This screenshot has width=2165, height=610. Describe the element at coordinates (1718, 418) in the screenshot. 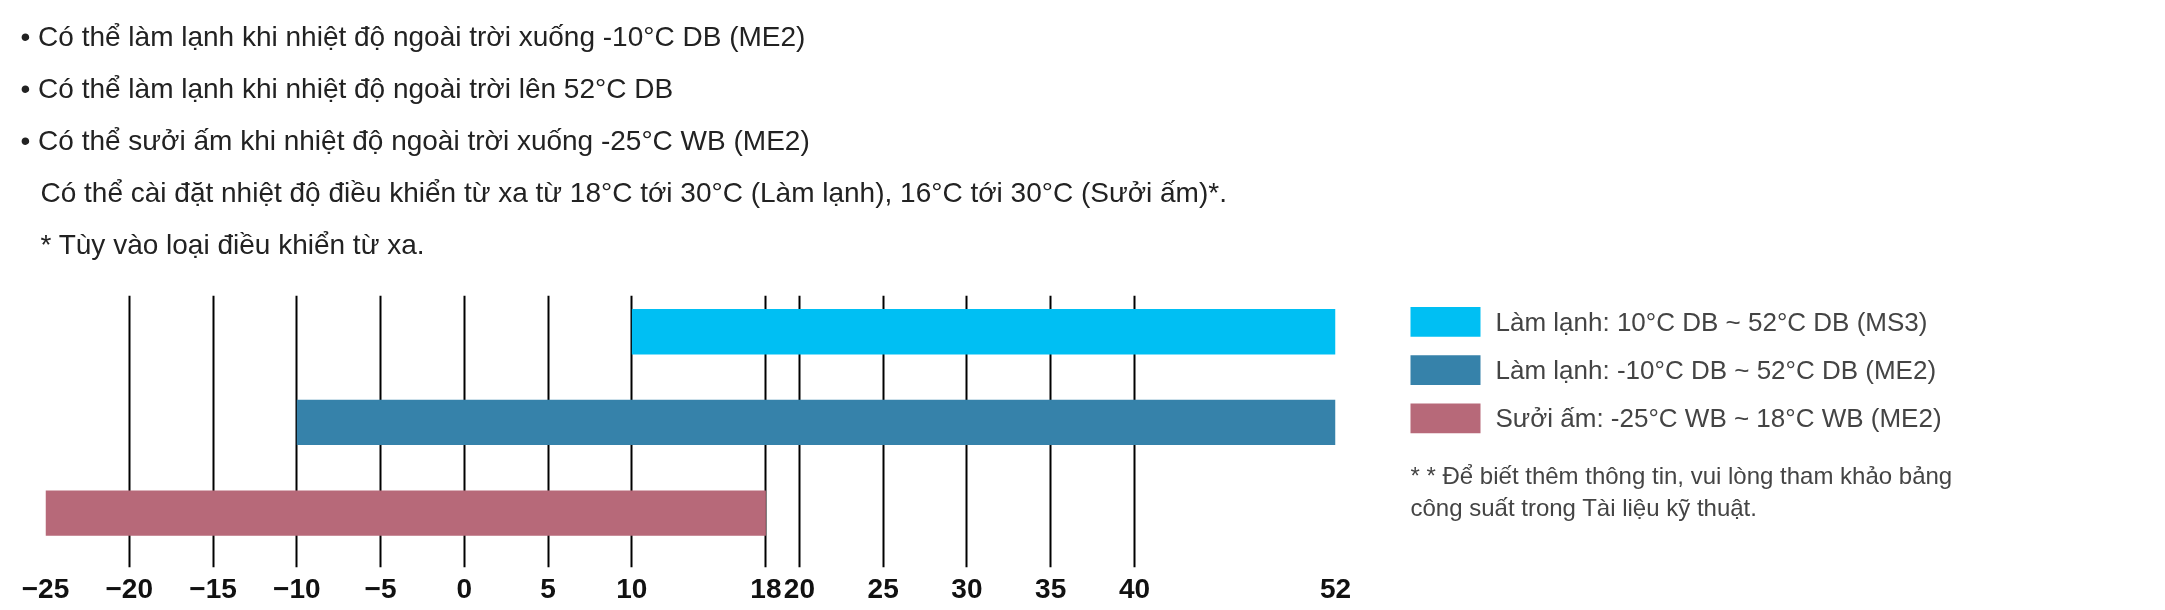

I see `legend-label: Sưởi ấm: -25°C WB ~ 18°C WB (ME2)` at that location.